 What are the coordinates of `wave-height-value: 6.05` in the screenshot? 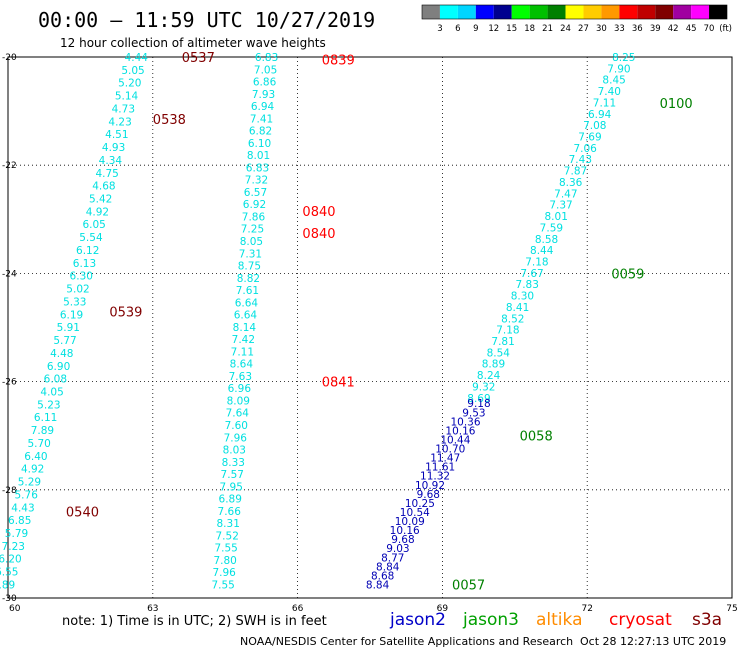 It's located at (93, 225).